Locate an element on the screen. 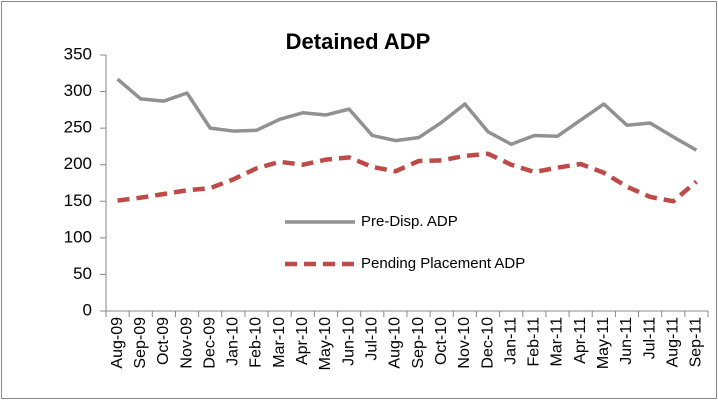 This screenshot has width=718, height=400. legend-label: Pre-Disp. ADP is located at coordinates (409, 221).